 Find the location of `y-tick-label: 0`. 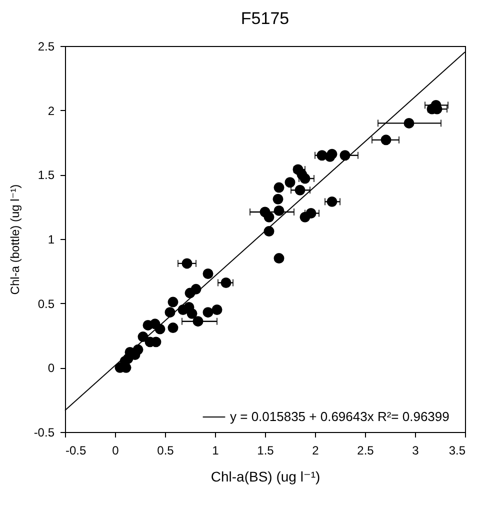

y-tick-label: 0 is located at coordinates (51, 368).